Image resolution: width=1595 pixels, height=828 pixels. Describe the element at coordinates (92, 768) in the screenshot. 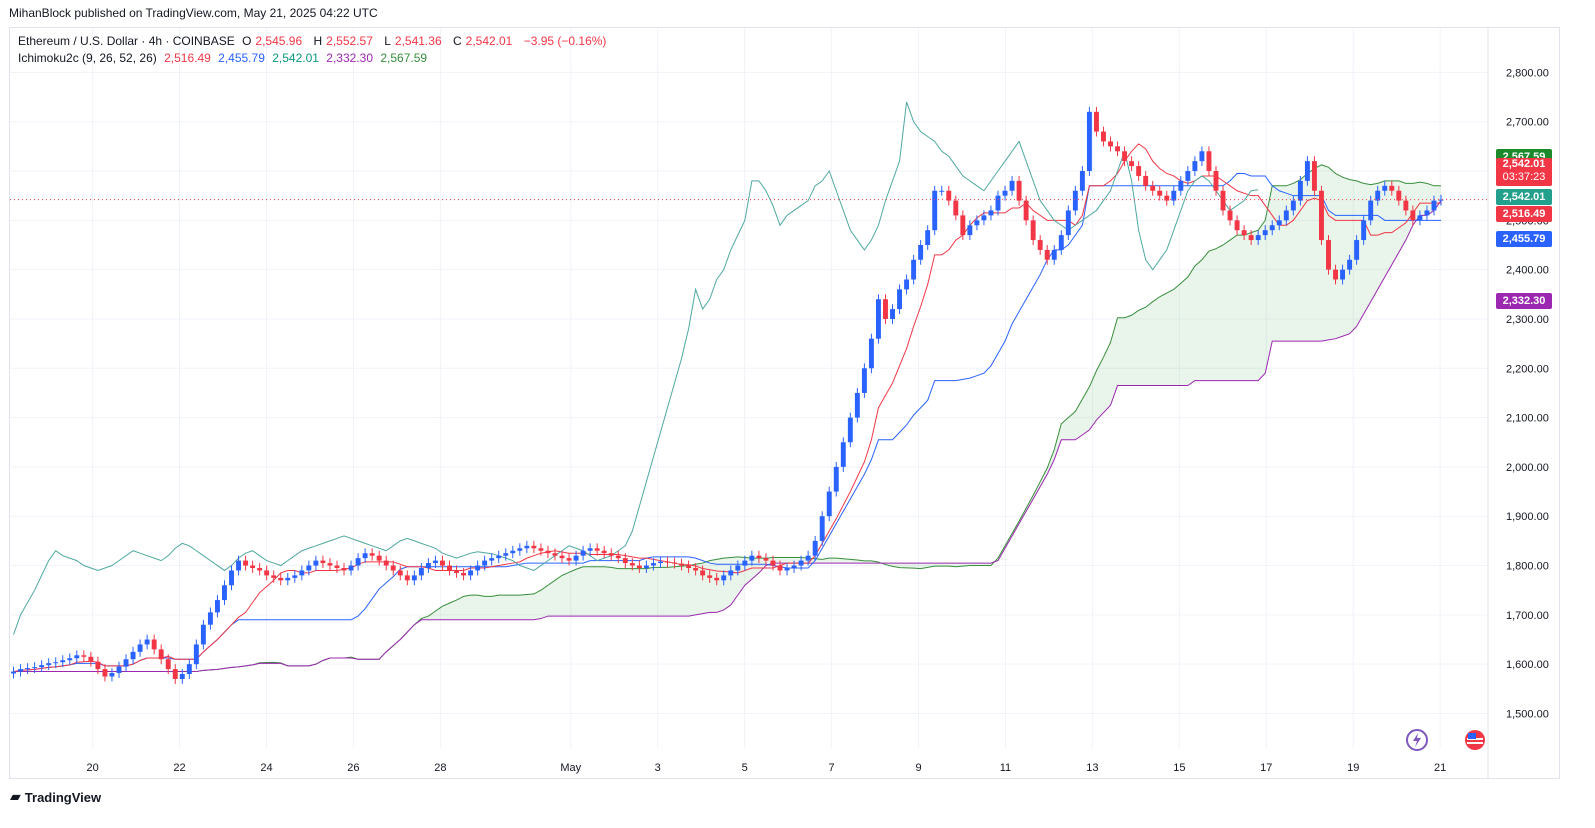

I see `x-tick-label: 20` at that location.